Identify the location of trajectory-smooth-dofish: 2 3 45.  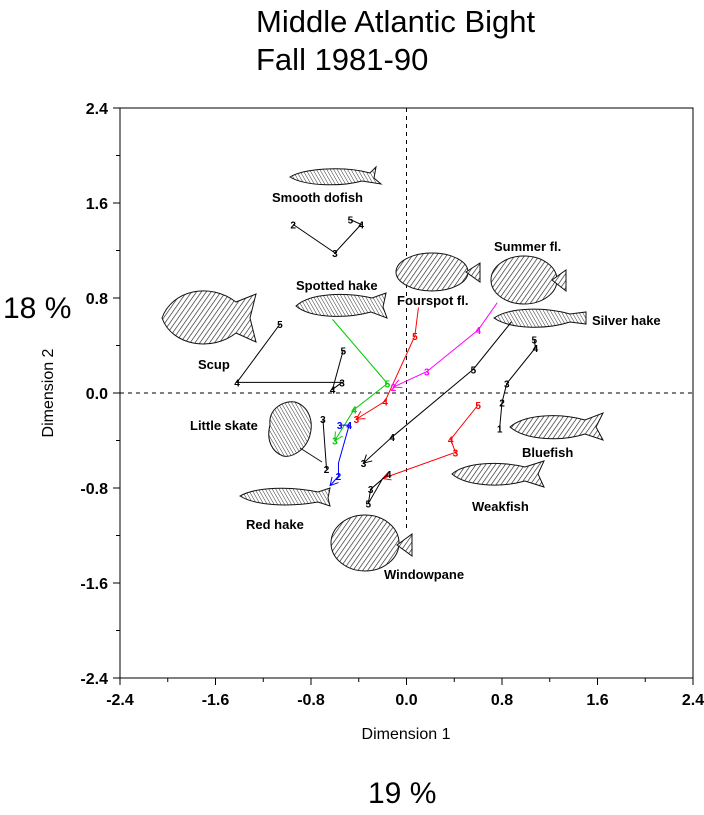
(327, 238).